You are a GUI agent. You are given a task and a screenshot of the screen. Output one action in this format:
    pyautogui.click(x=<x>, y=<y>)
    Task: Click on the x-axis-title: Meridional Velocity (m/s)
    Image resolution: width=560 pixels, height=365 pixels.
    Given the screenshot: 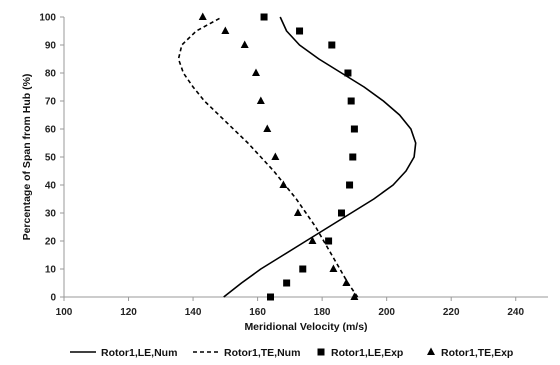 What is the action you would take?
    pyautogui.click(x=305, y=327)
    